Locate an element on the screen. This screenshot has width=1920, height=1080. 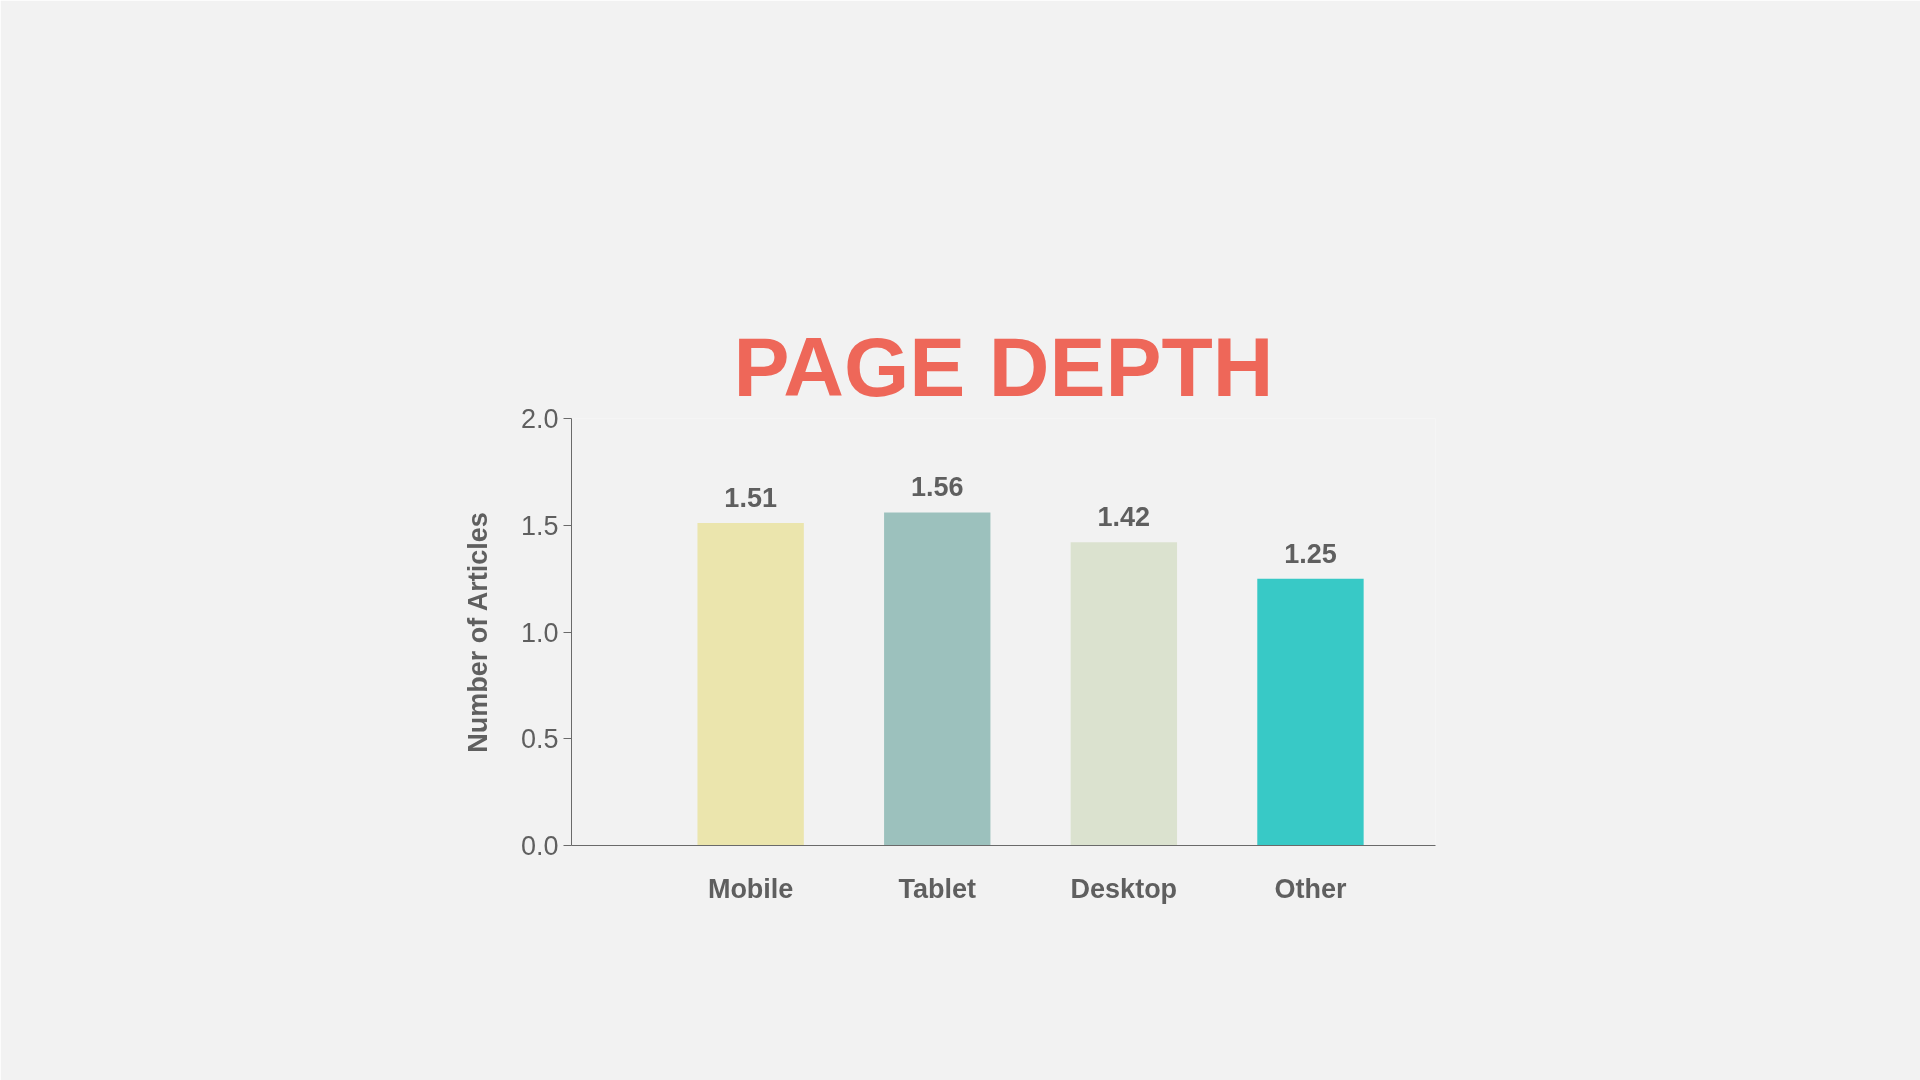
data-label: 1.25 is located at coordinates (1310, 553).